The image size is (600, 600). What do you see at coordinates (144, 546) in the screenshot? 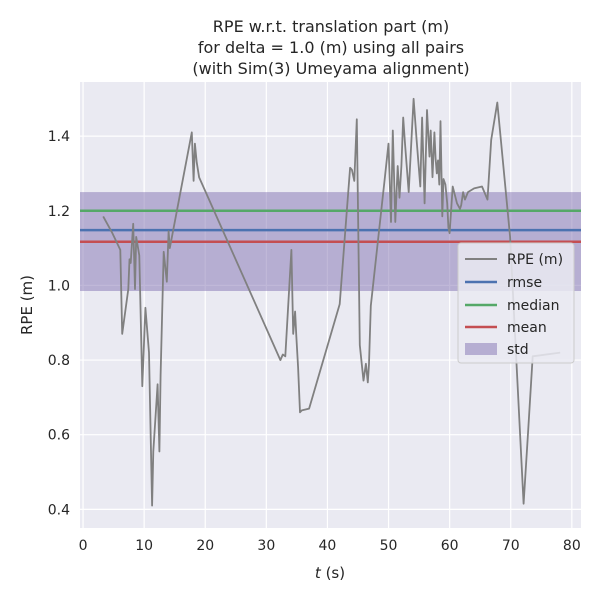
I see `x-tick-label: 10` at bounding box center [144, 546].